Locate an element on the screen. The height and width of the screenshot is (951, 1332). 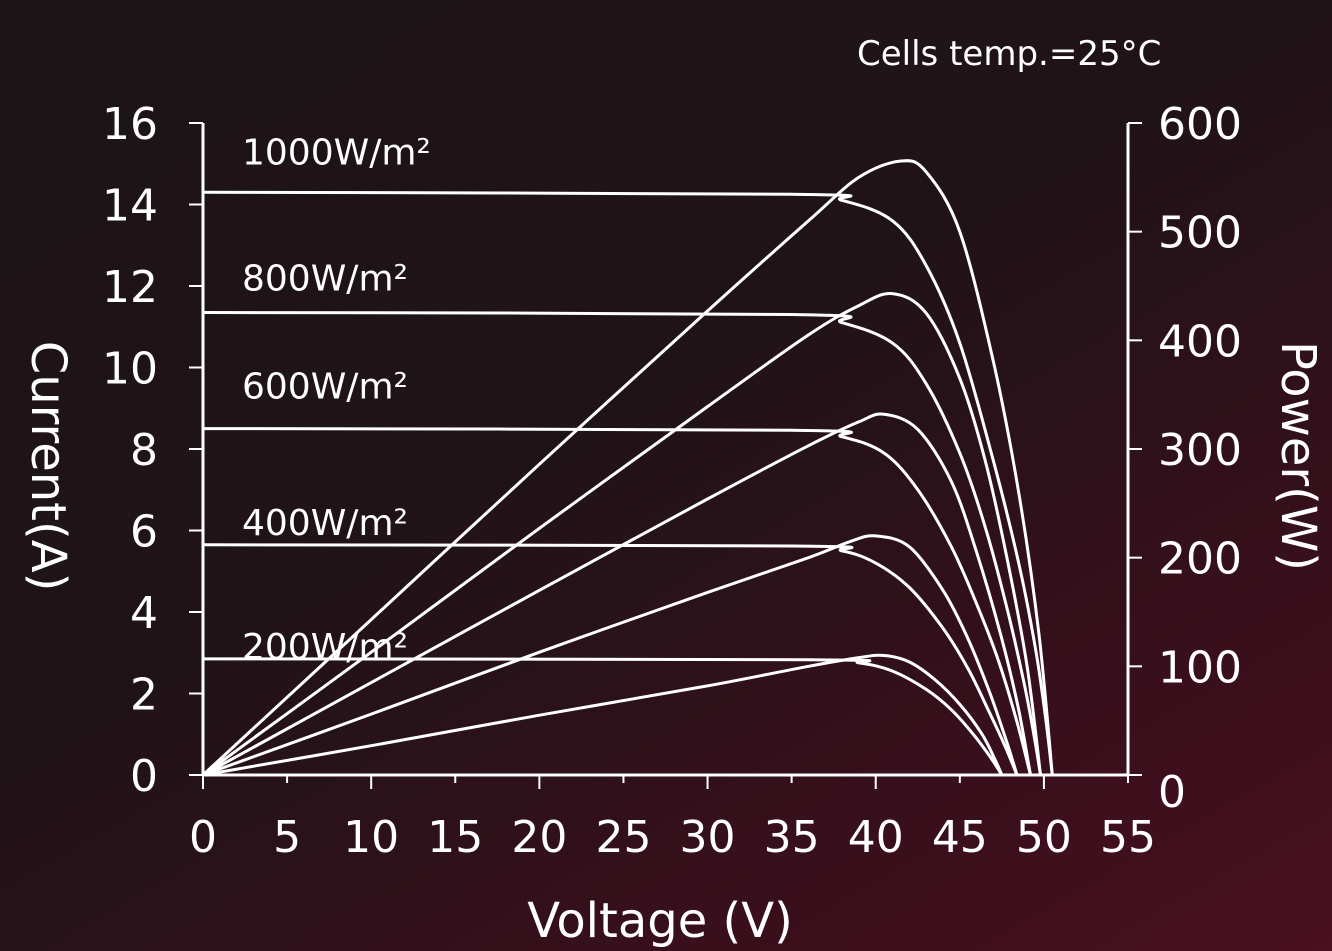
y-right-tick-label: 0 is located at coordinates (1172, 792).